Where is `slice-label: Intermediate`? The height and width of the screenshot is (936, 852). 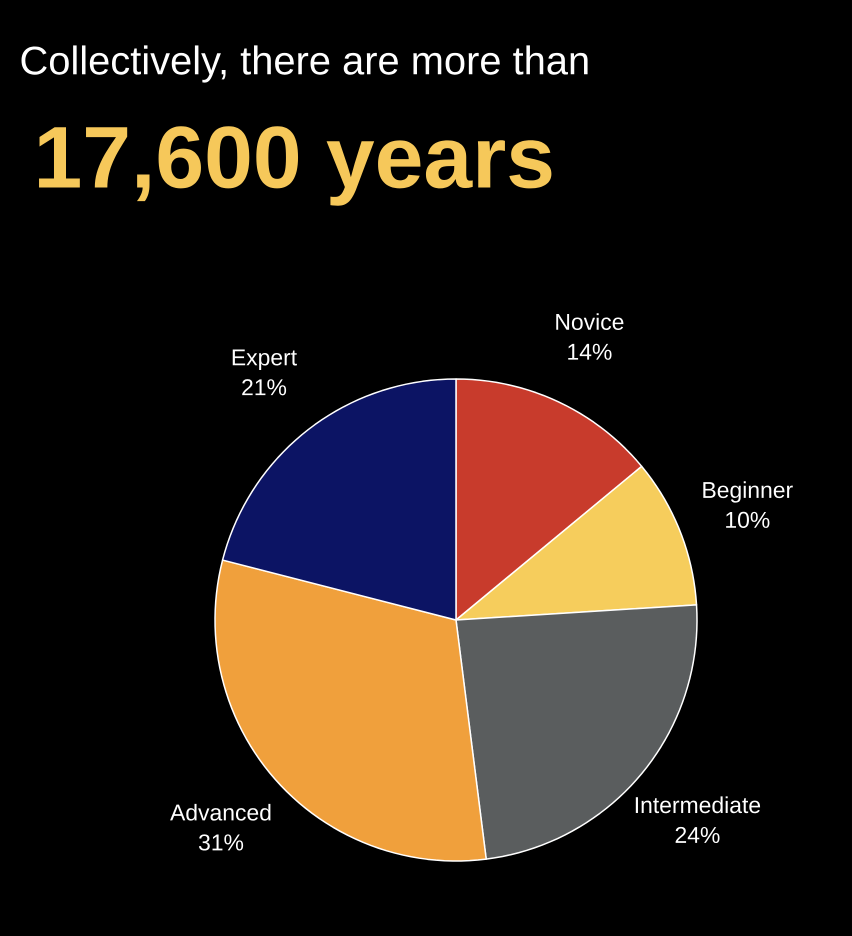
slice-label: Intermediate is located at coordinates (698, 805).